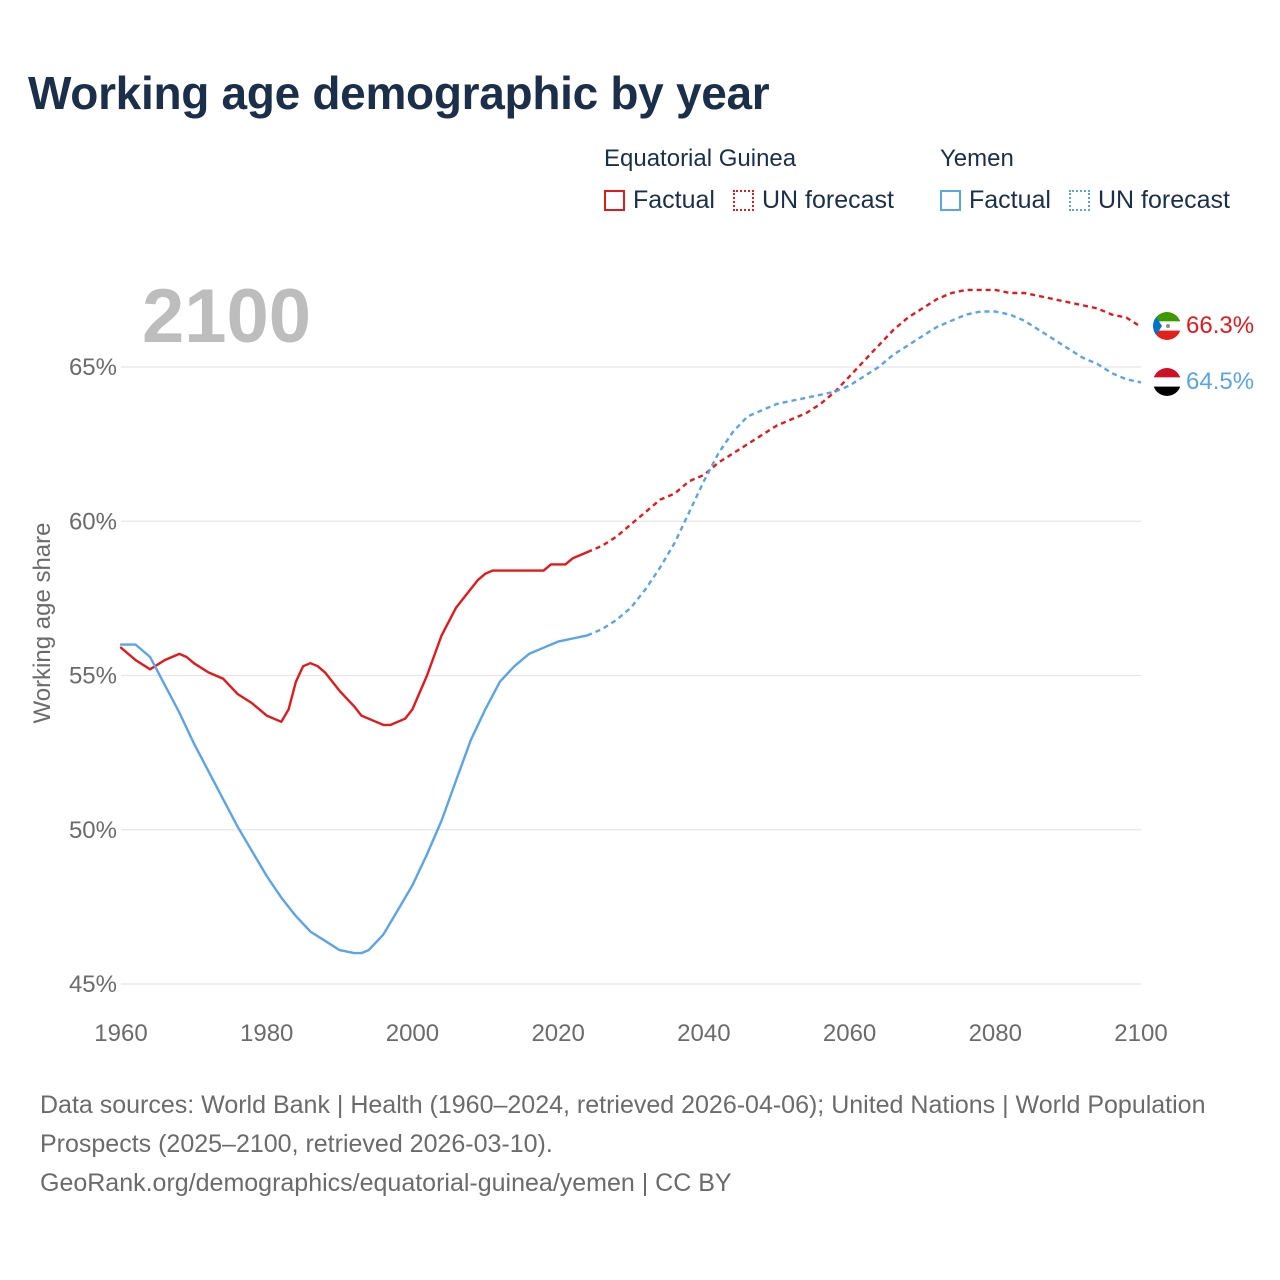  What do you see at coordinates (266, 1033) in the screenshot?
I see `x-tick-label: 1980` at bounding box center [266, 1033].